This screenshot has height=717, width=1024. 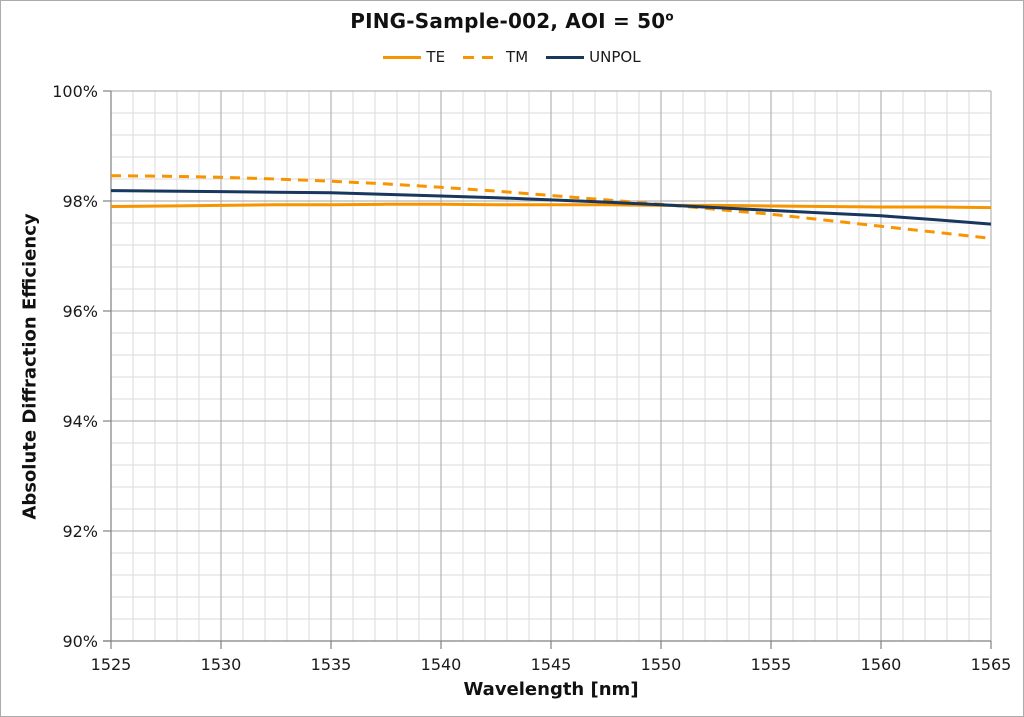 I want to click on legend: TE TM UNPOL, so click(x=512, y=57).